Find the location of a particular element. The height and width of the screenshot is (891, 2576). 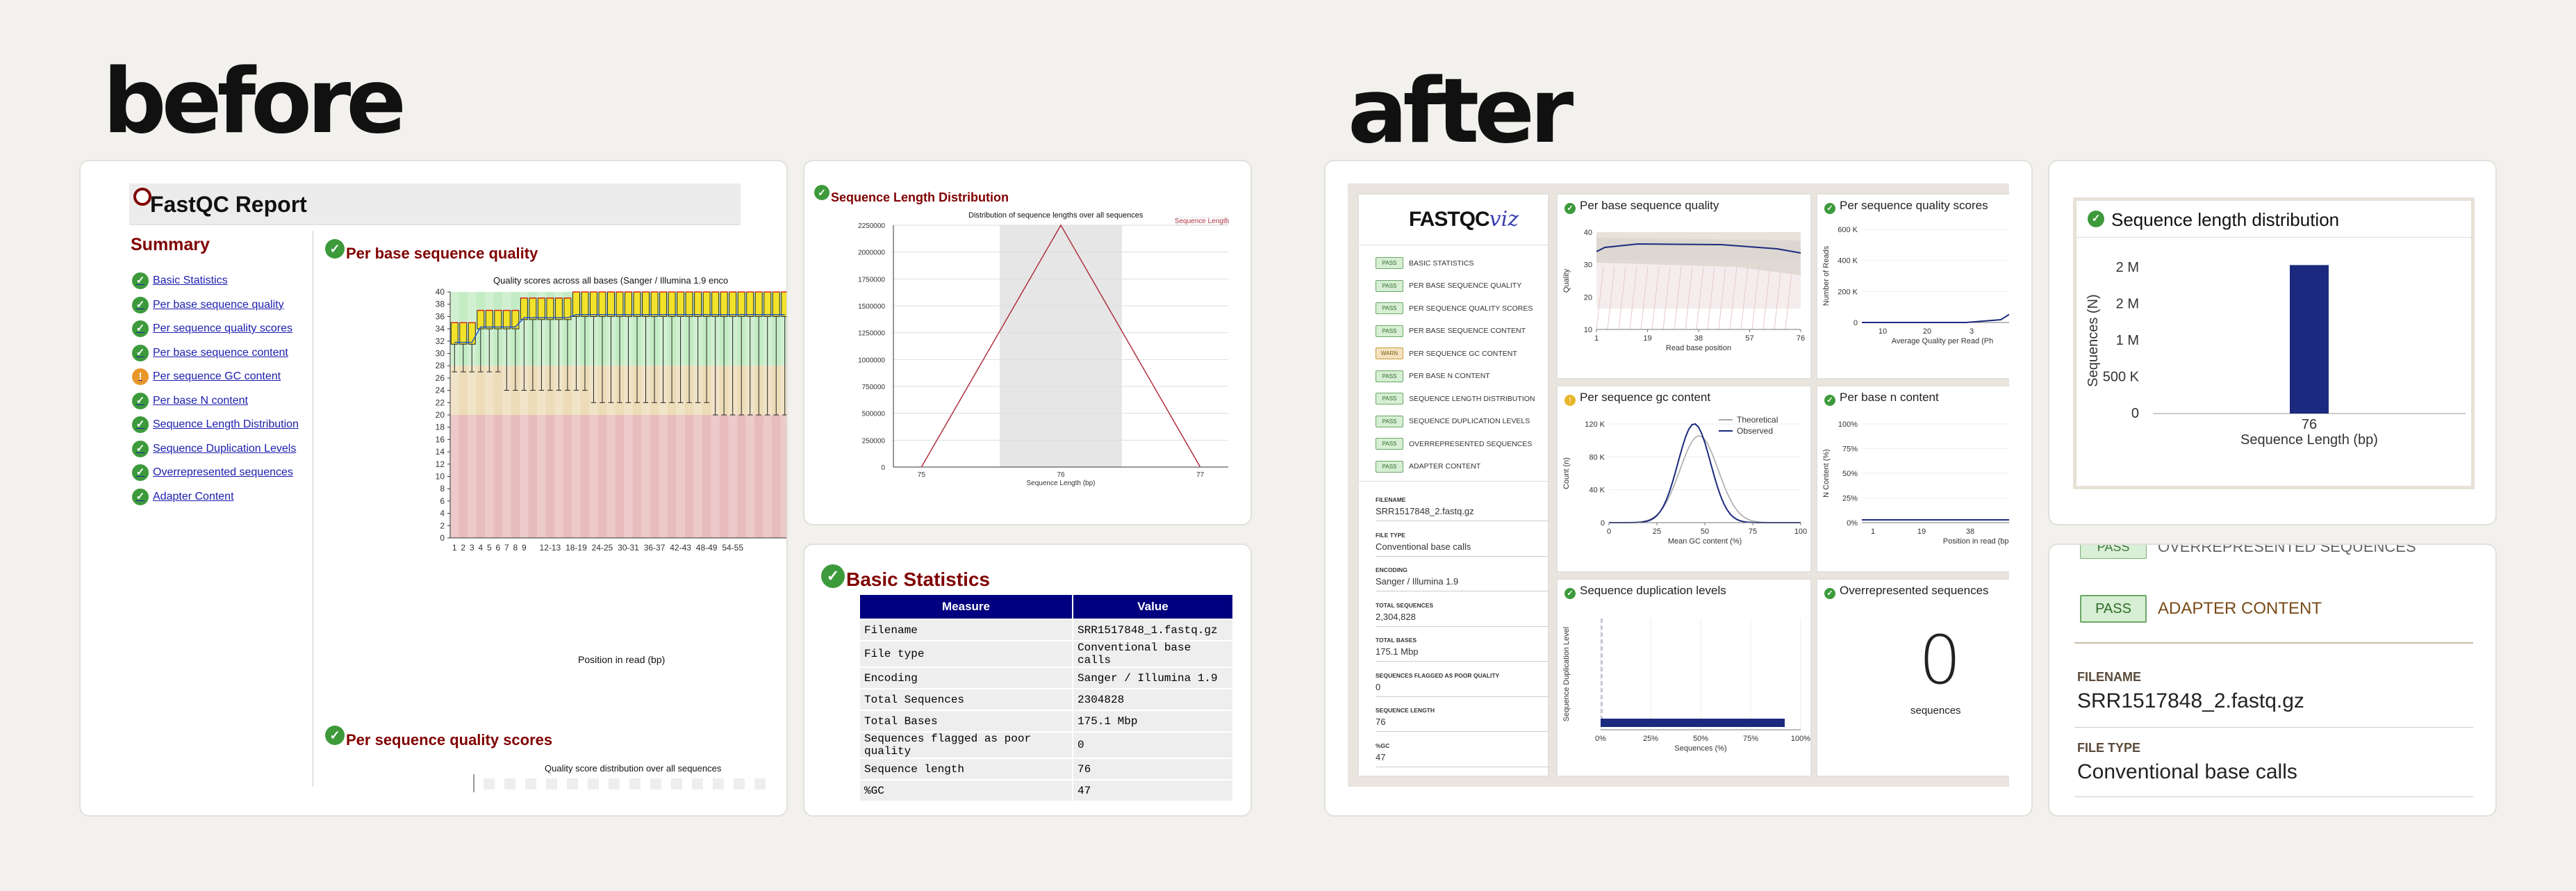

y-tick-label: 30 is located at coordinates (1588, 265).